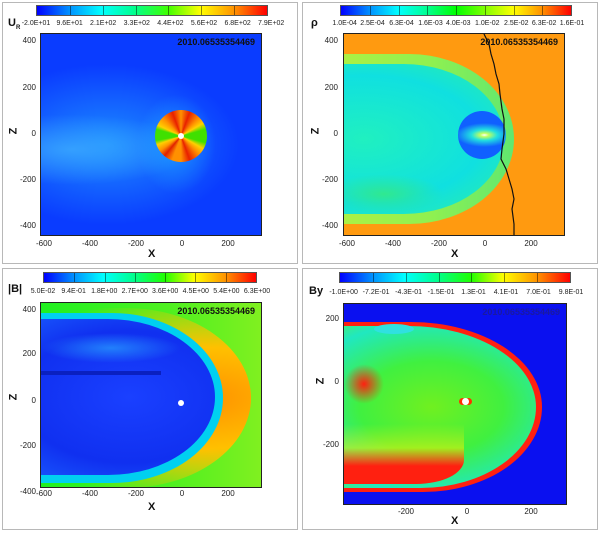 This screenshot has width=600, height=533. Describe the element at coordinates (454, 134) in the screenshot. I see `plot-area-rho: 2010.06535354469` at that location.